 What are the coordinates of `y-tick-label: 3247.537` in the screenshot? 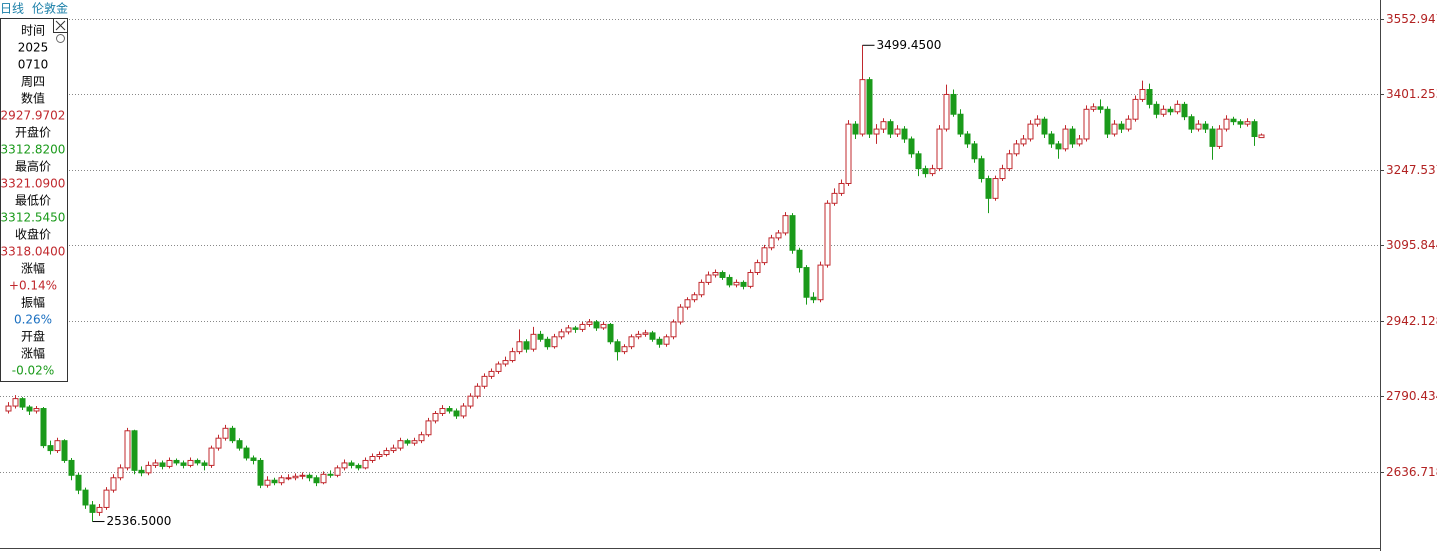 It's located at (1411, 170).